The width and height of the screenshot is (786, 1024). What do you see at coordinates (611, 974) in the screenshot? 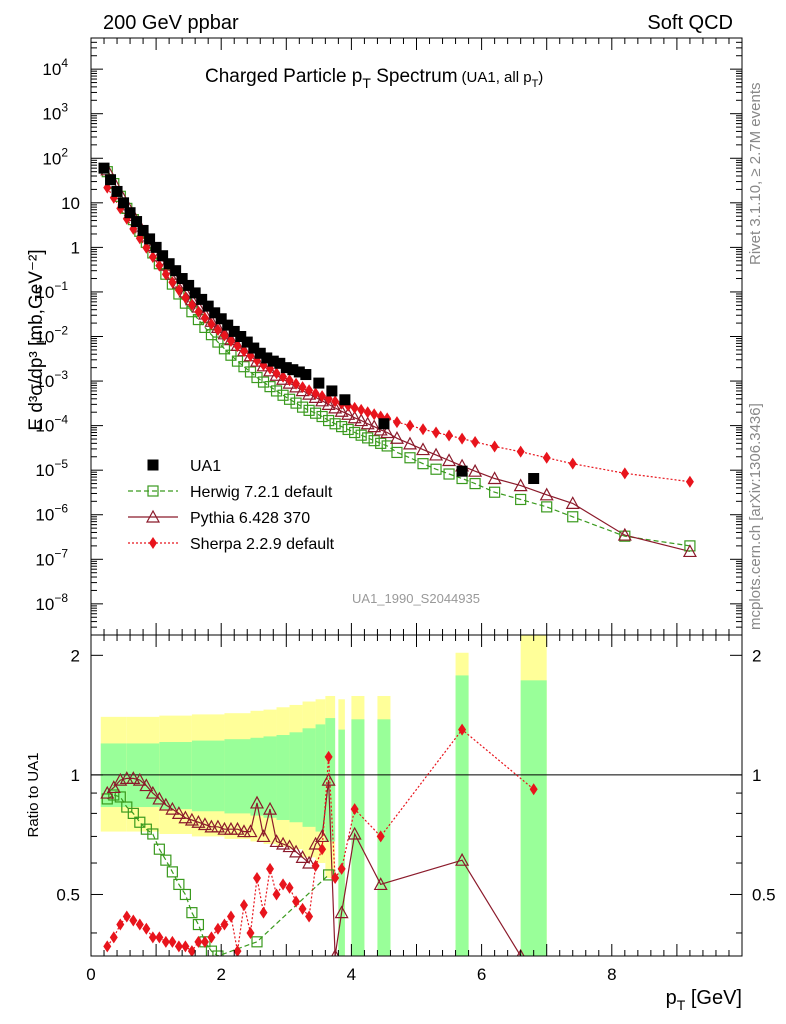
I see `ratio-x-tick-label: 8` at bounding box center [611, 974].